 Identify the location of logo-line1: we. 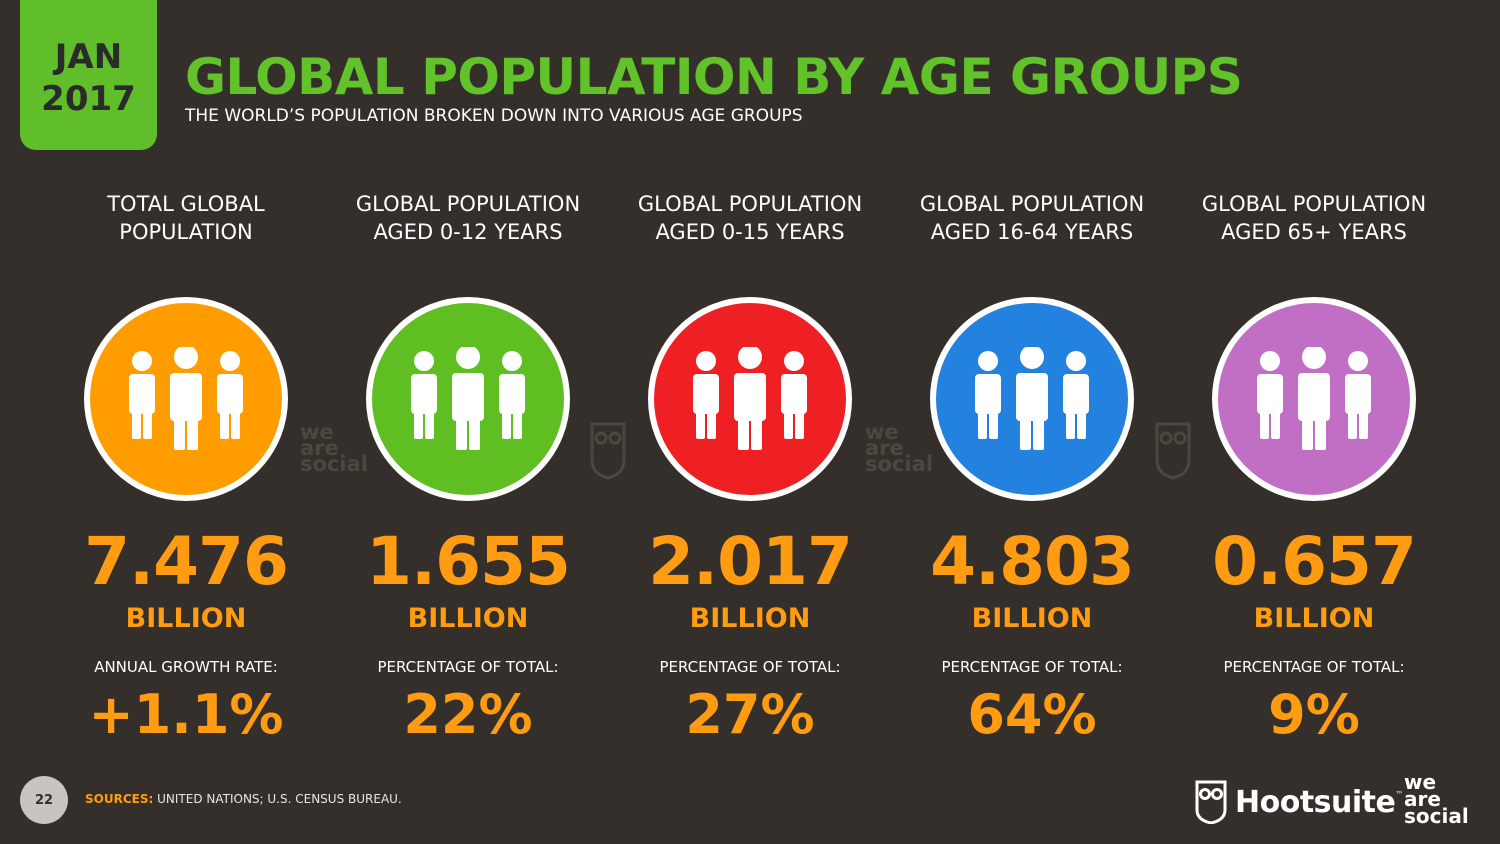
(1420, 782).